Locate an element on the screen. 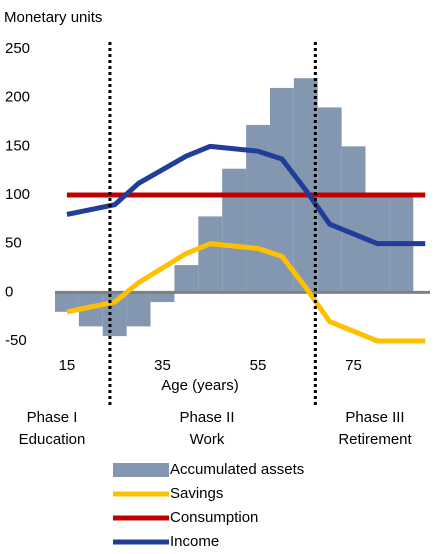 The image size is (435, 554). x-tick-label: 35 is located at coordinates (162, 365).